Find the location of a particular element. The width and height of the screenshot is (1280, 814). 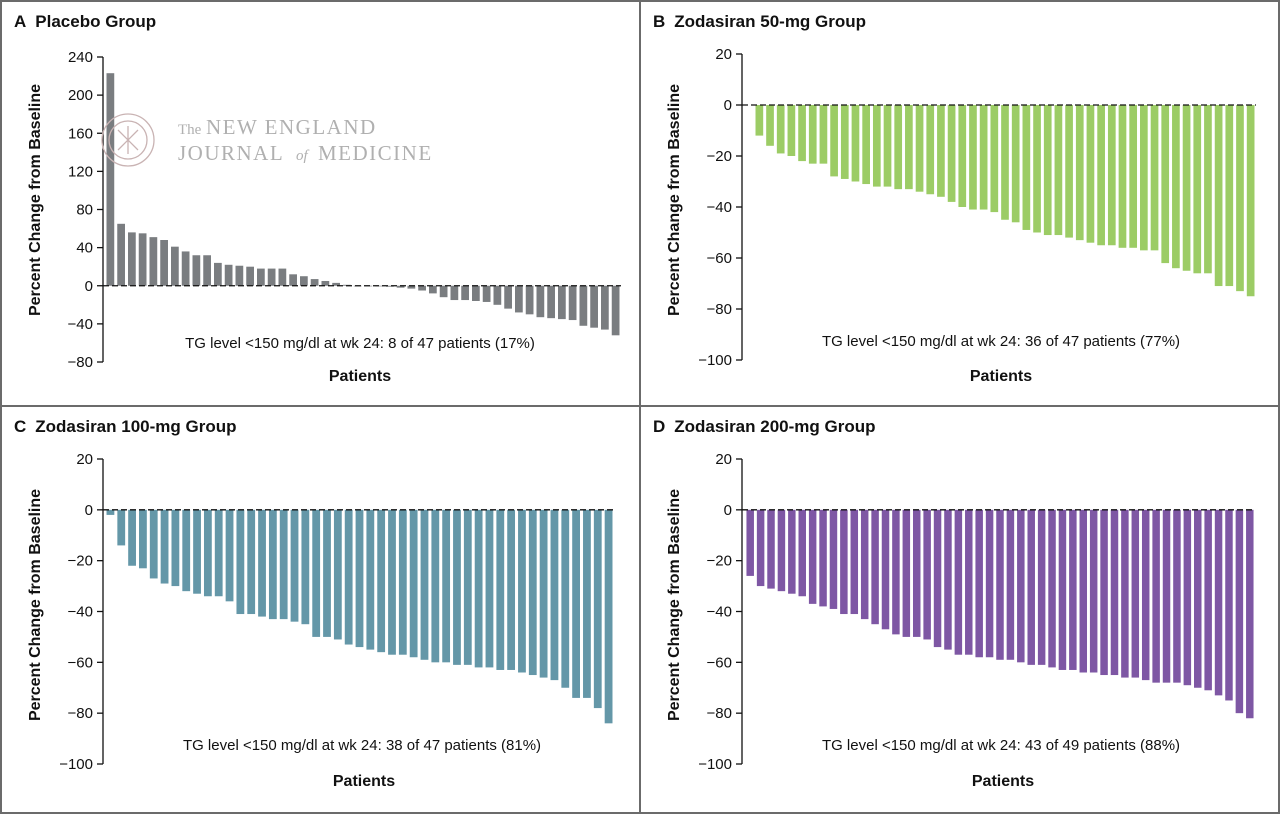

panel-title-text: Placebo Group is located at coordinates (96, 21).